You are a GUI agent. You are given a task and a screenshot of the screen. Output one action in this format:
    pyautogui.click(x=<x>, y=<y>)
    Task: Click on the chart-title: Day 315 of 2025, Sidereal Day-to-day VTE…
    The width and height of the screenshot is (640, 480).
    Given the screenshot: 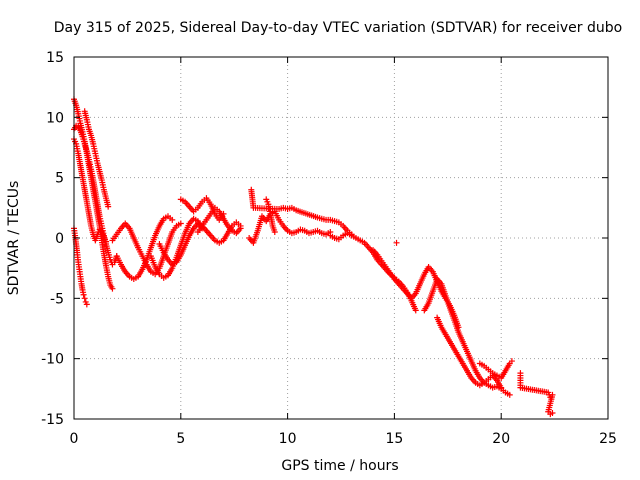 What is the action you would take?
    pyautogui.click(x=338, y=28)
    